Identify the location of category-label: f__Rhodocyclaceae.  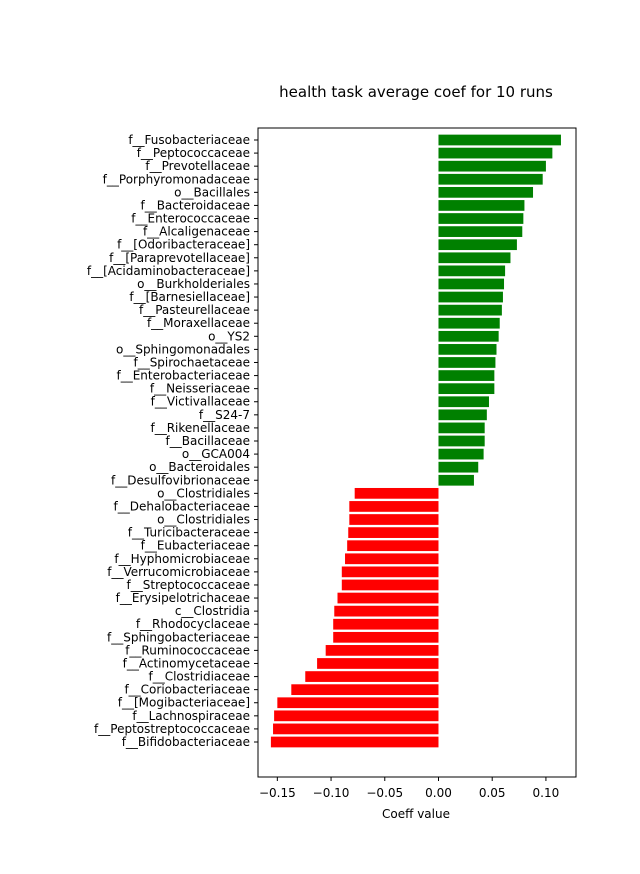
(193, 624).